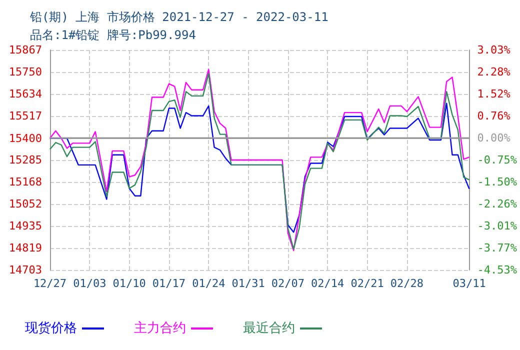 This screenshot has height=350, width=520. Describe the element at coordinates (178, 17) in the screenshot. I see `chart-title: 铅(期) 上海 市场价格 2021-12-27 - 2022-03-11` at that location.